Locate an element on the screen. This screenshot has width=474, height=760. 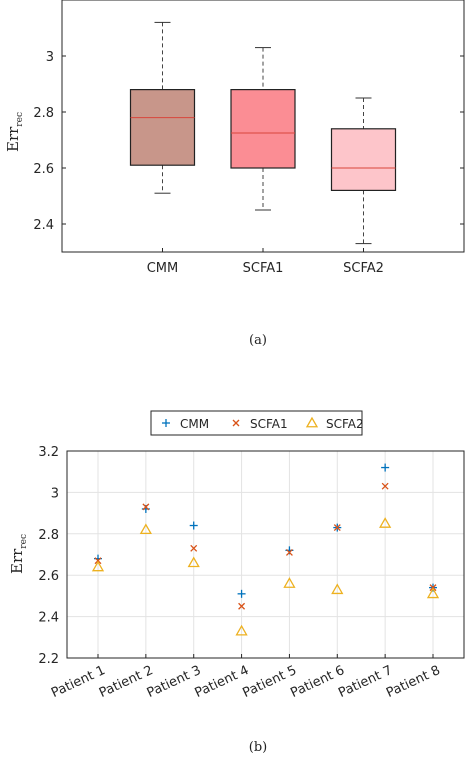
x-tick-label: SCFA2 is located at coordinates (363, 268).